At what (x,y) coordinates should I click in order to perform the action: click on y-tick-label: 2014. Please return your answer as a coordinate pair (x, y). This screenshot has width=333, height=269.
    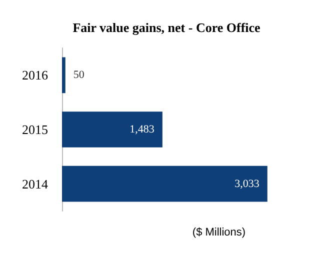
    Looking at the image, I should click on (35, 184).